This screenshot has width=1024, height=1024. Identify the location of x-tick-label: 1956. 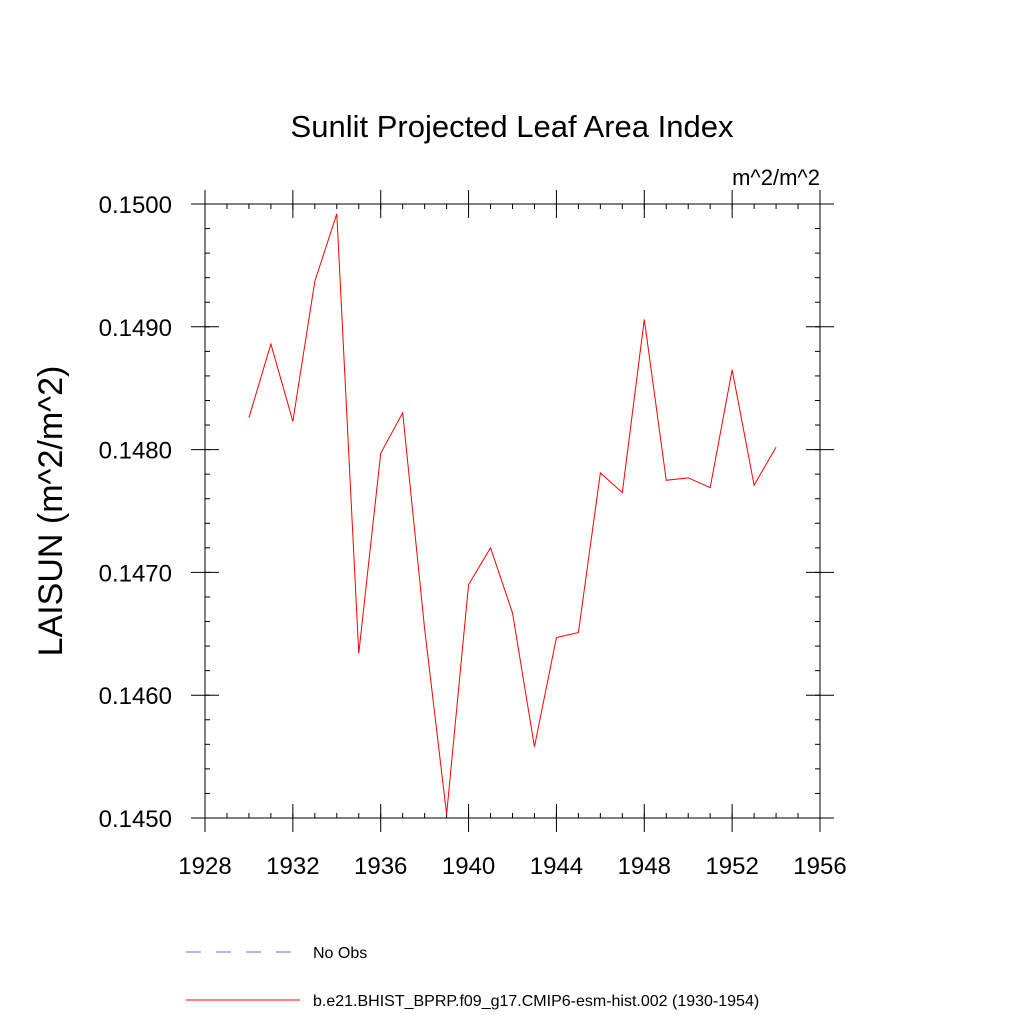
(819, 866).